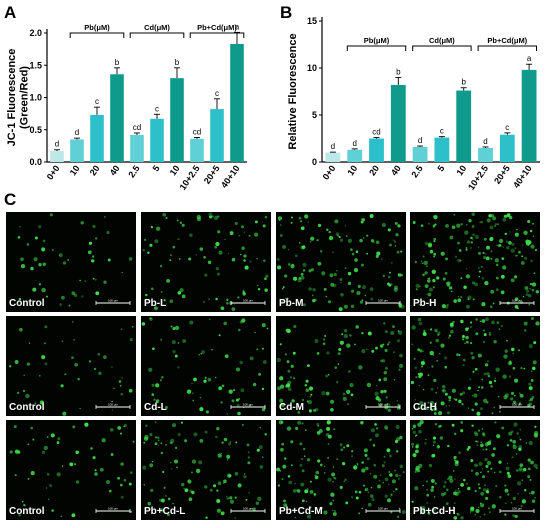  What do you see at coordinates (27, 407) in the screenshot?
I see `micrograph-label: Control` at bounding box center [27, 407].